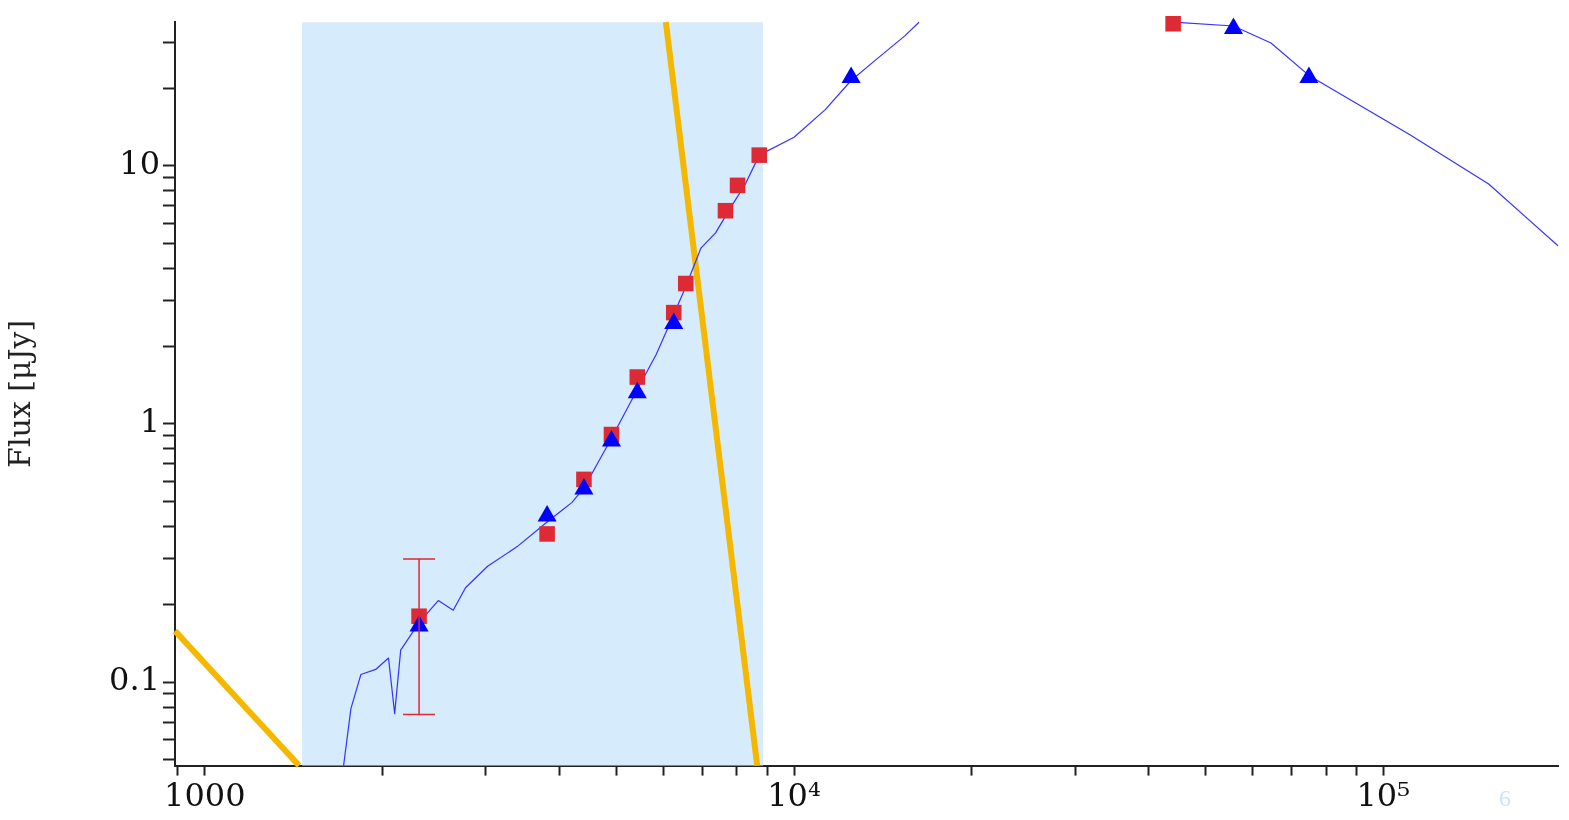 This screenshot has width=1569, height=820. I want to click on y-tick-label: 1, so click(149, 421).